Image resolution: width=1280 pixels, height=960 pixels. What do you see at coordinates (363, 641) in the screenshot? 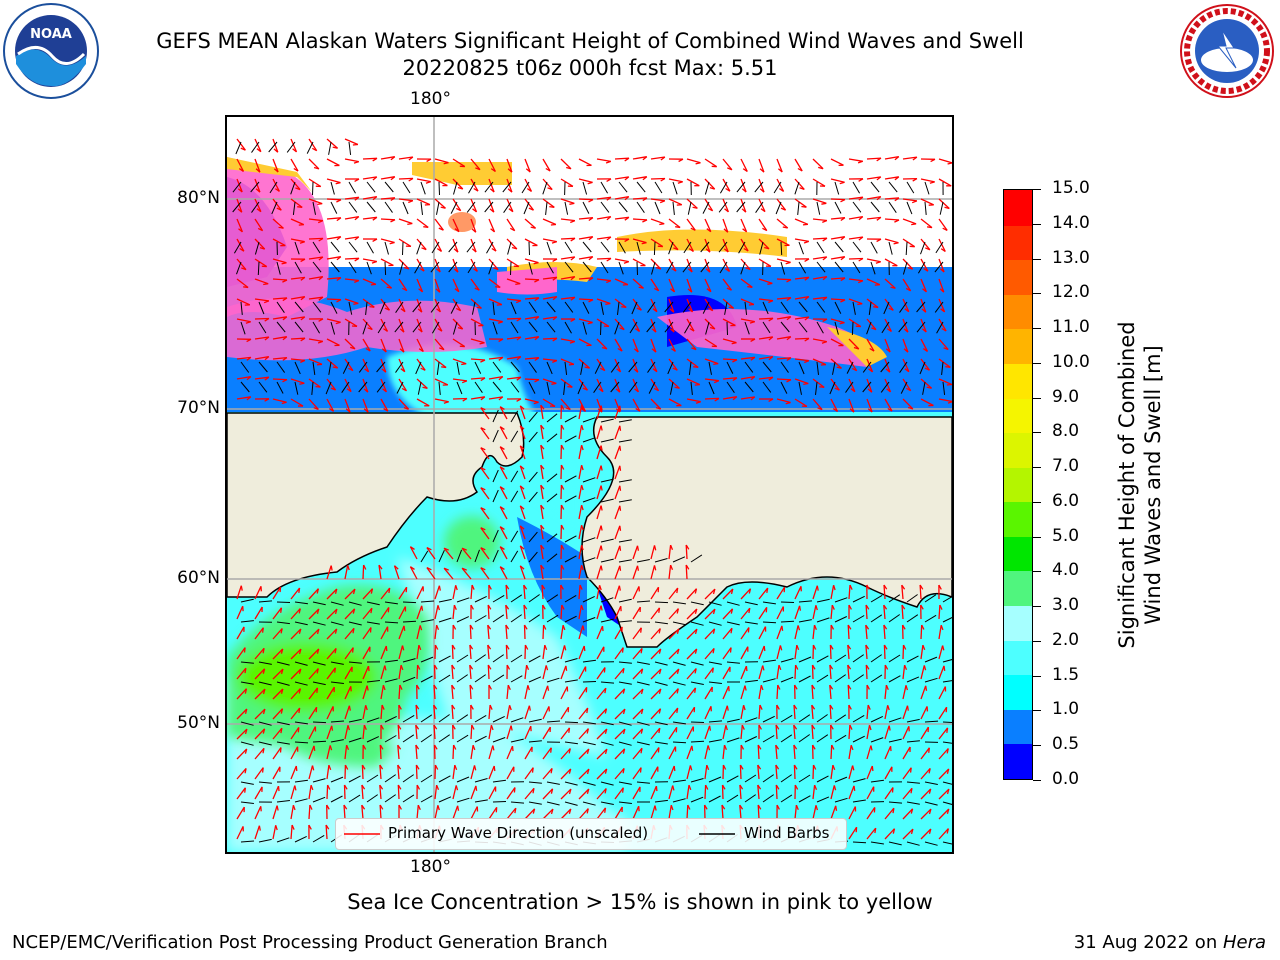
I see `wave-maximum-field` at bounding box center [363, 641].